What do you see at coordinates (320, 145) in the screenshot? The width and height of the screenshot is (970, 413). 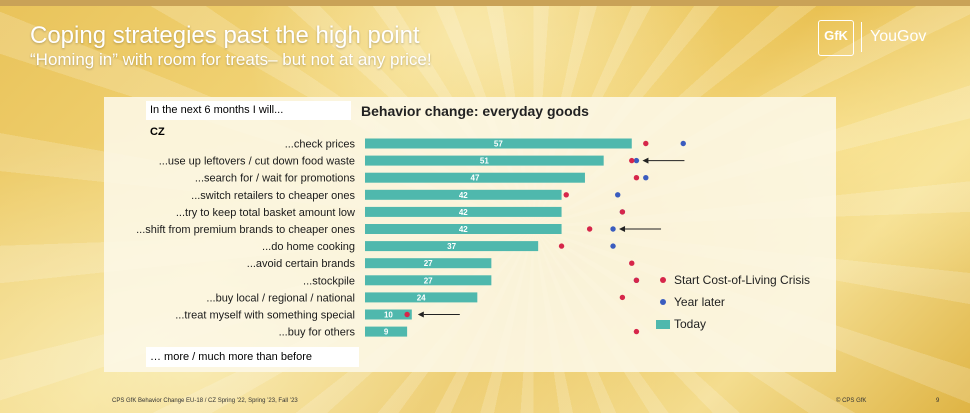 I see `category-label: ...check prices` at bounding box center [320, 145].